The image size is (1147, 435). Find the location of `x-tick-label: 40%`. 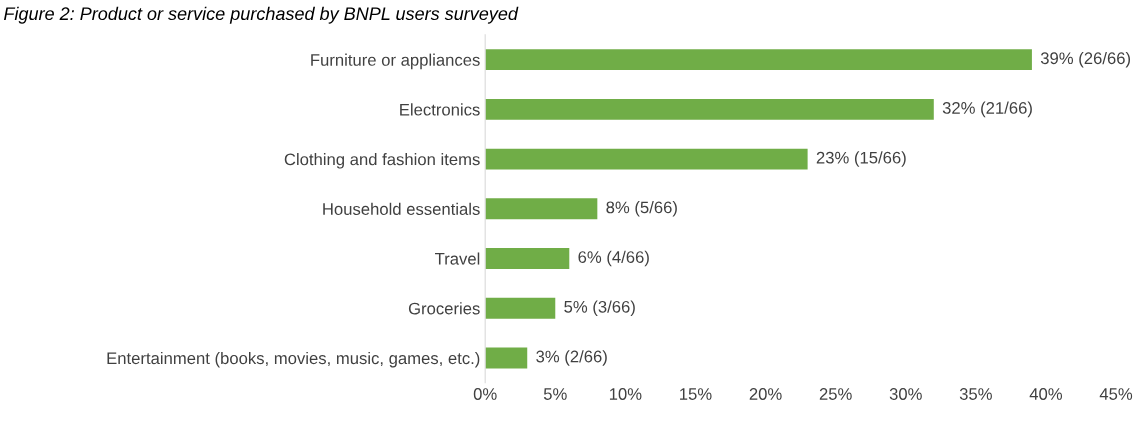

x-tick-label: 40% is located at coordinates (1046, 394).